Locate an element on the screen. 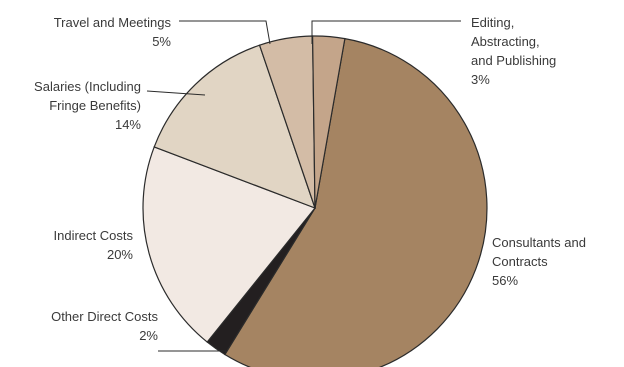  label-other-direct-costs: Other Direct Costs 2% is located at coordinates (104, 326).